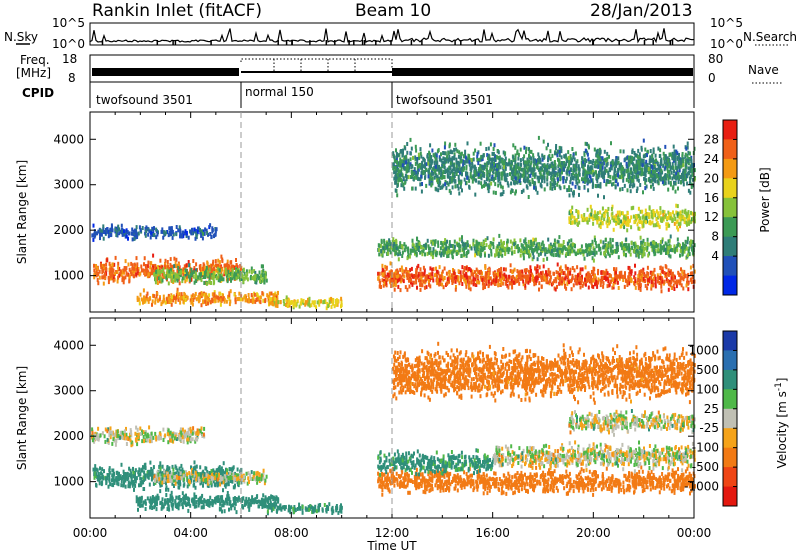 Image resolution: width=800 pixels, height=554 pixels. I want to click on freq-label-2: [MHz], so click(33, 73).